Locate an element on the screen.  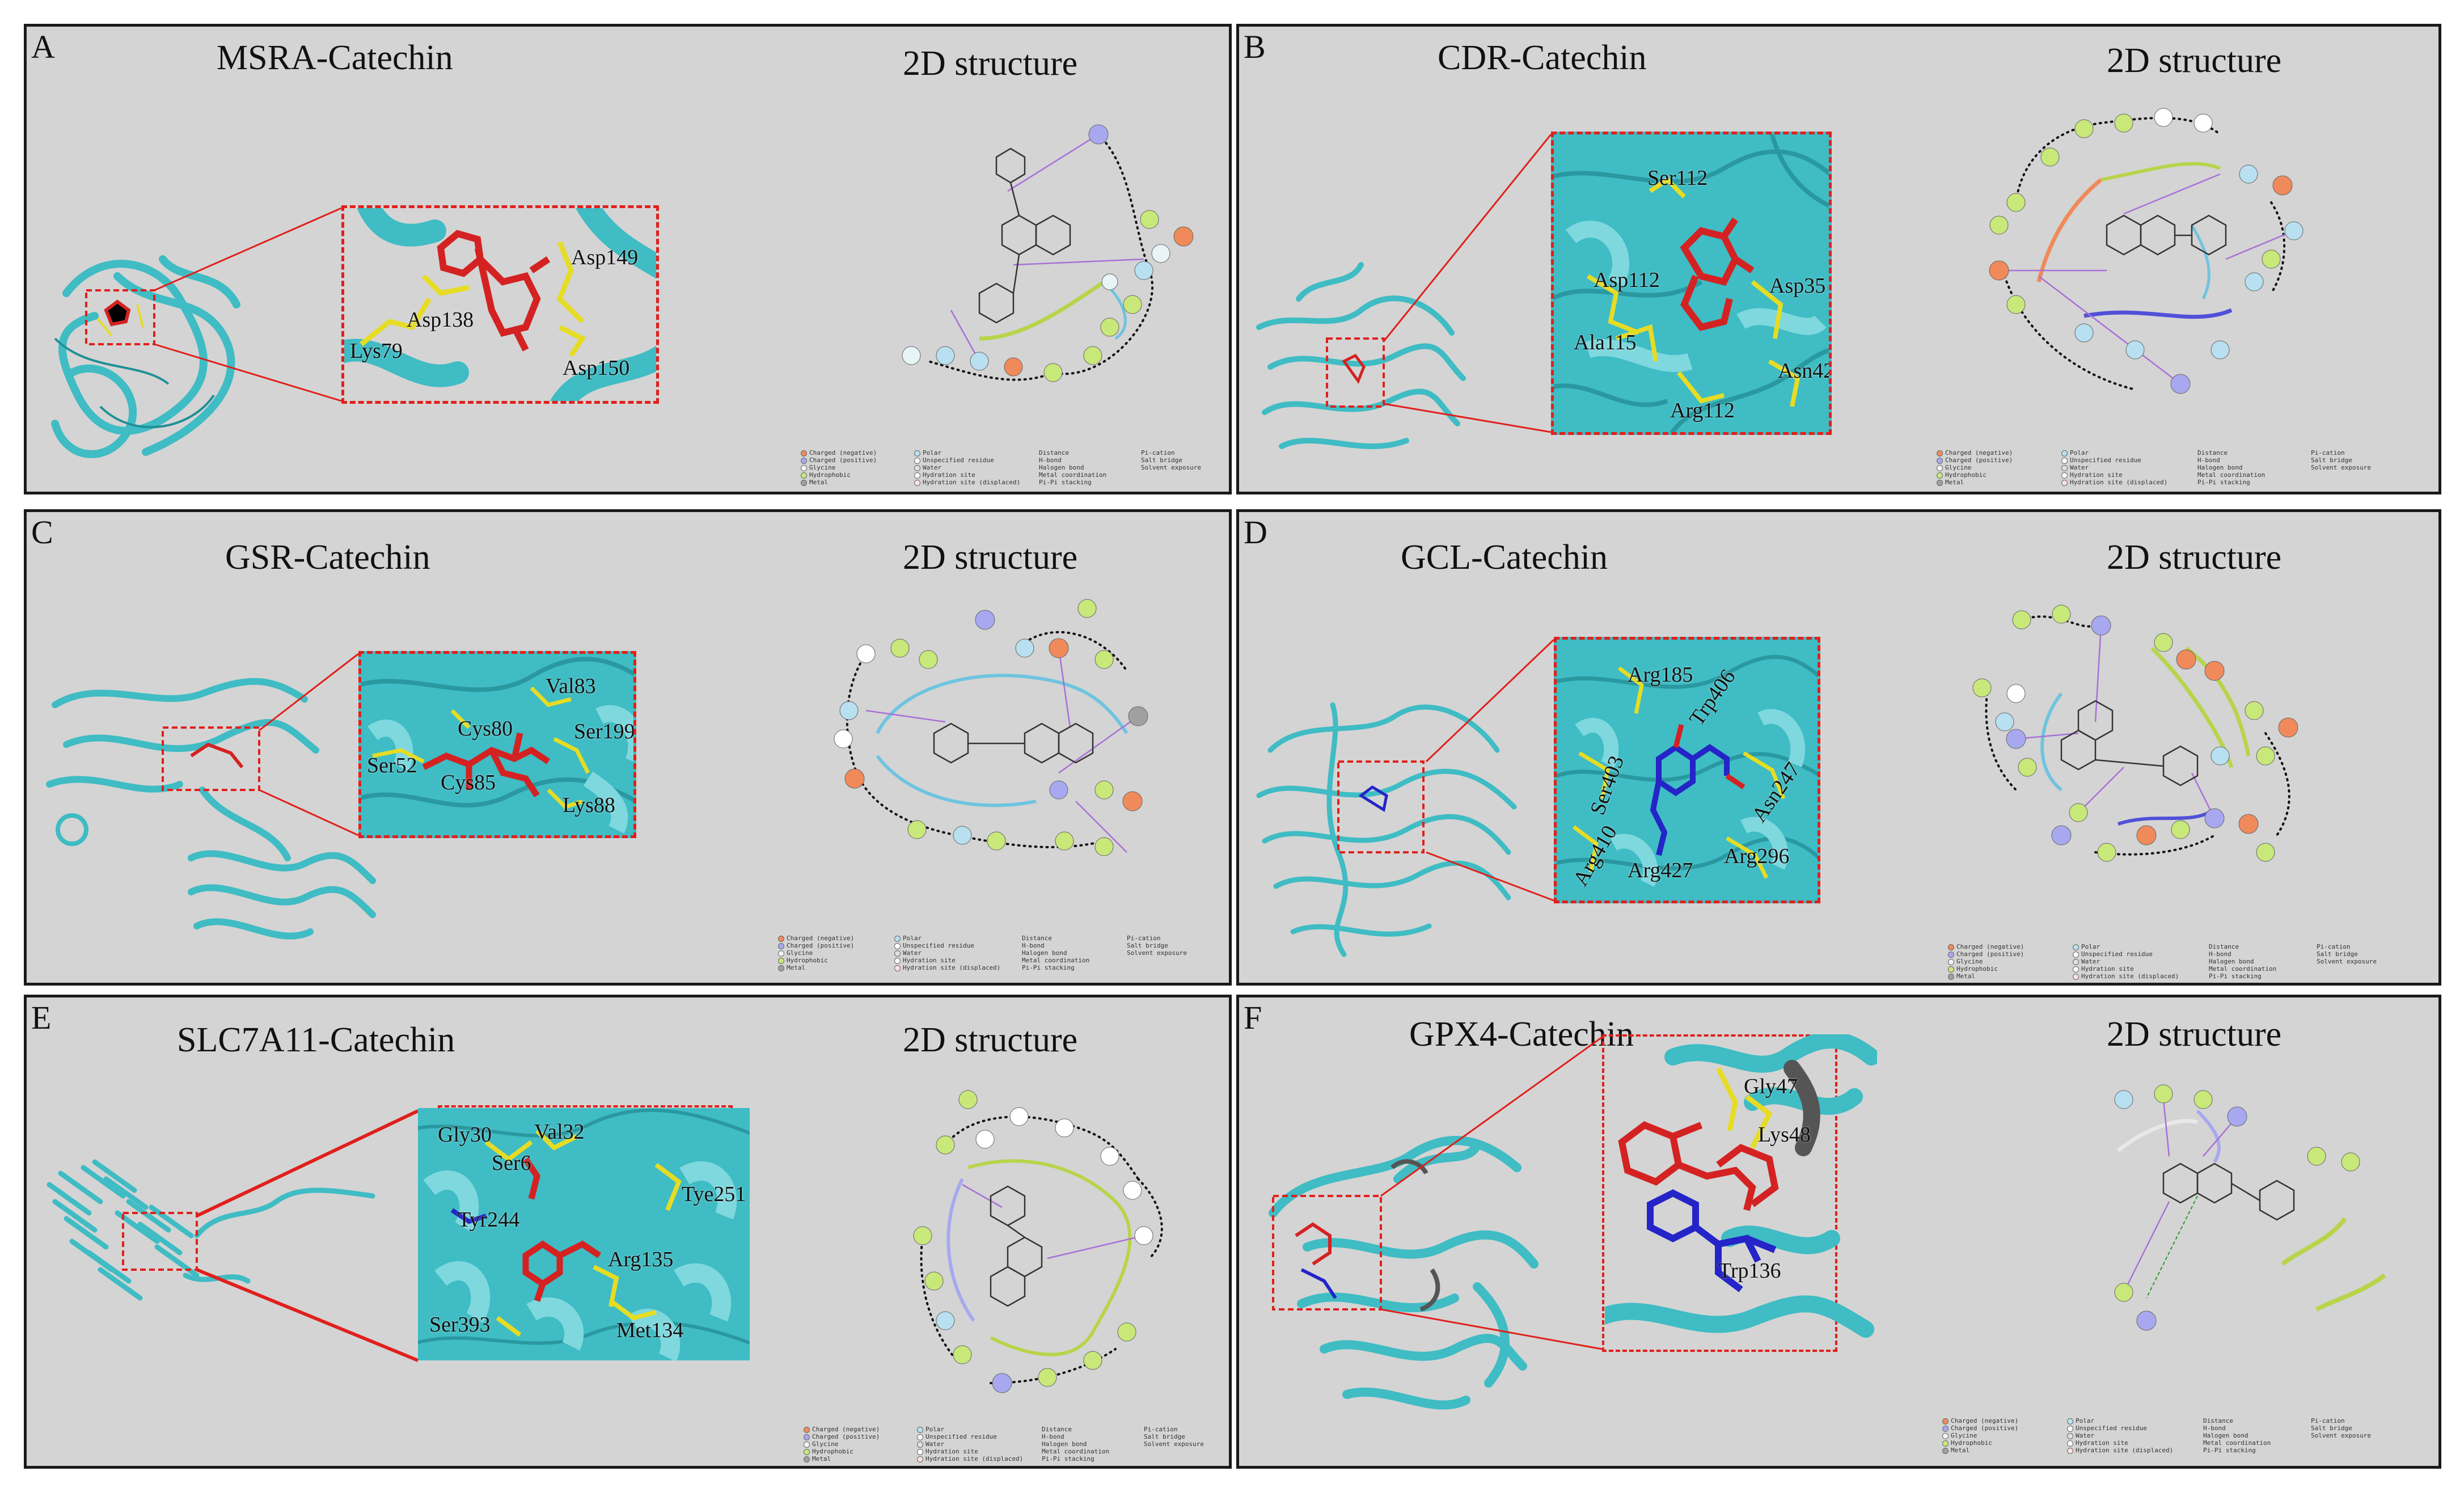
residue-label: Asp35 is located at coordinates (1798, 286).